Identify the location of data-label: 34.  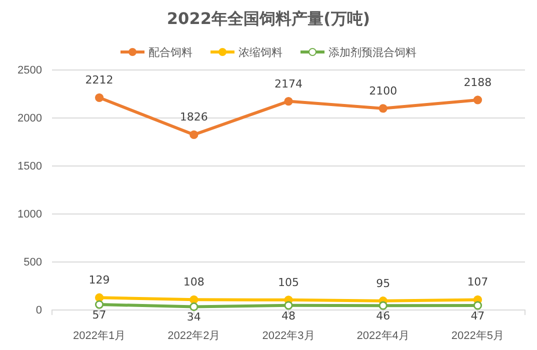
(193, 317).